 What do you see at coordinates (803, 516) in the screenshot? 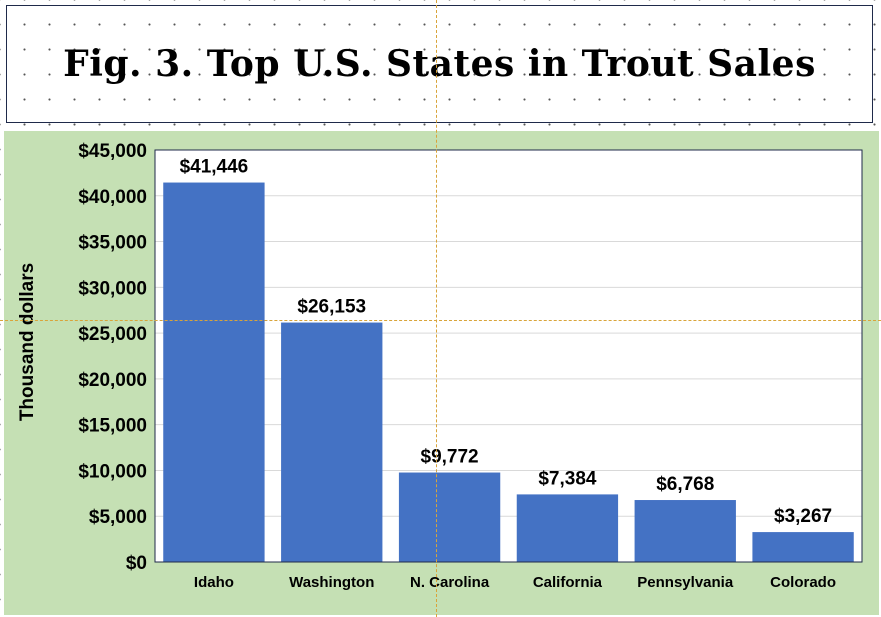
I see `data-label: $3,267` at bounding box center [803, 516].